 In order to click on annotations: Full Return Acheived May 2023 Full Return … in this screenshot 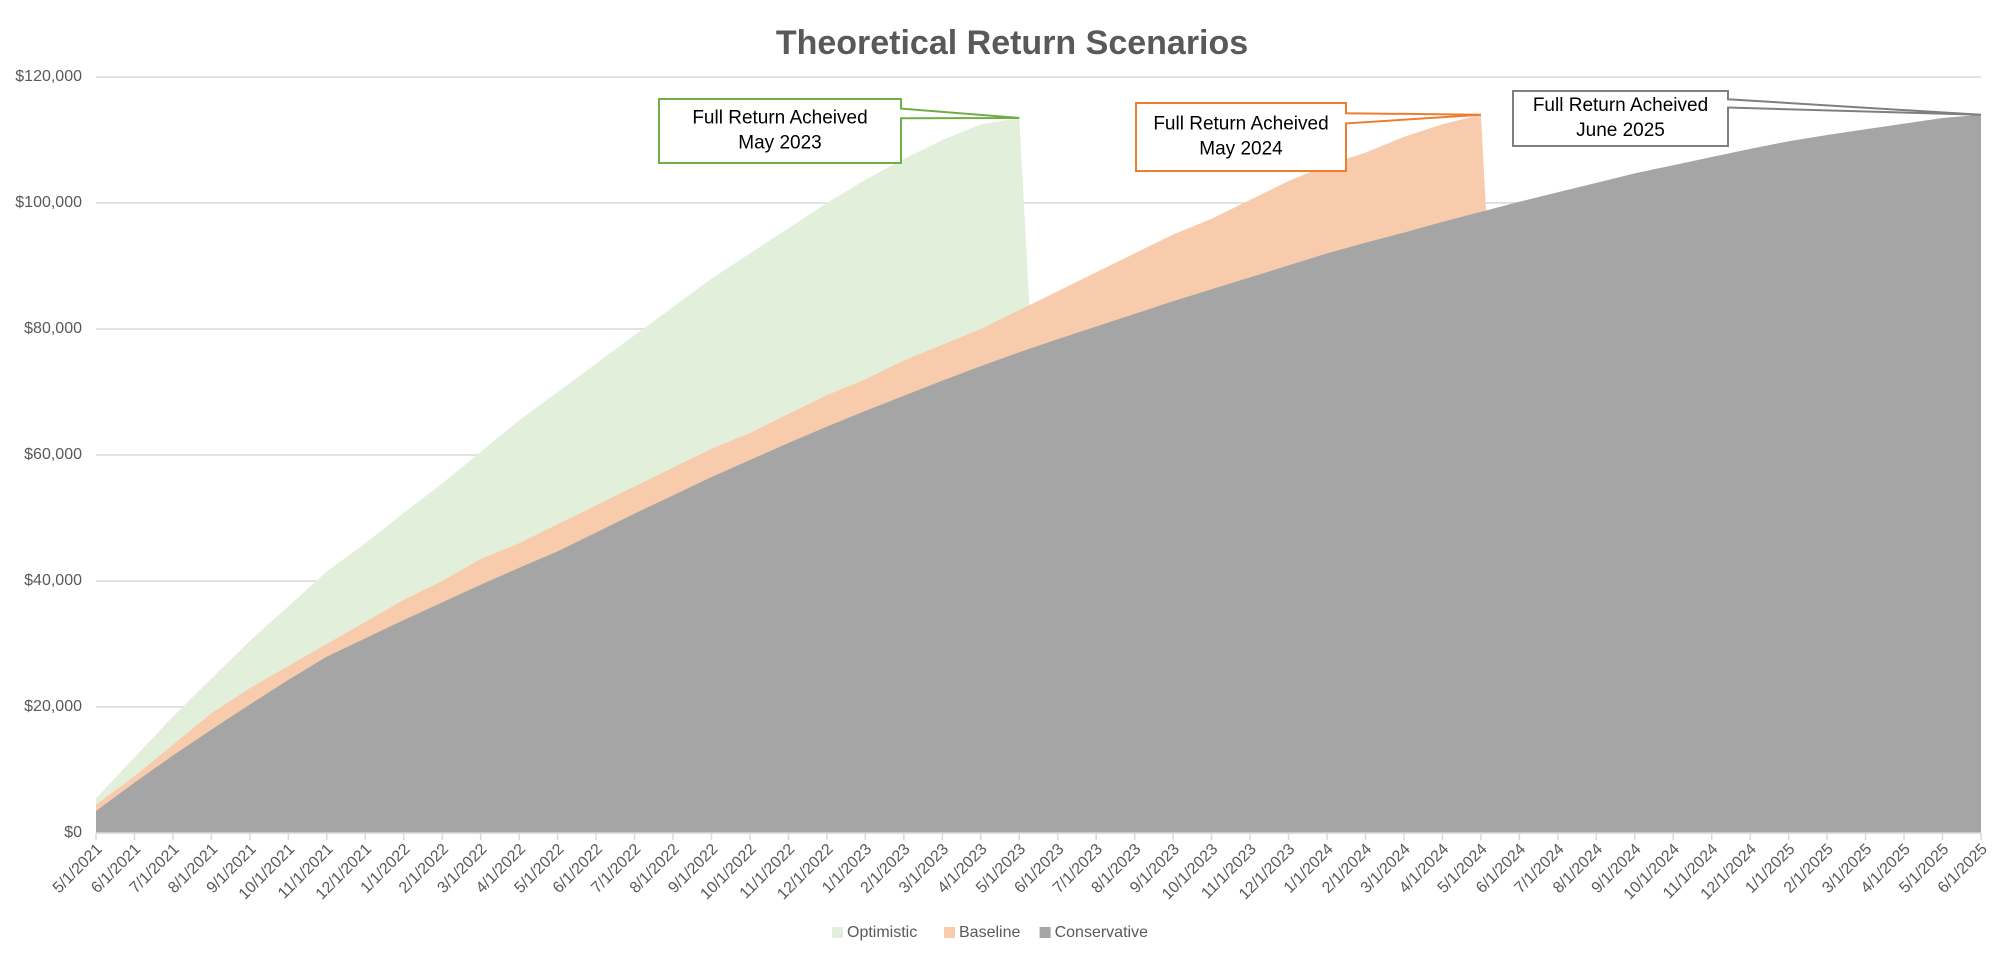, I will do `click(1320, 131)`.